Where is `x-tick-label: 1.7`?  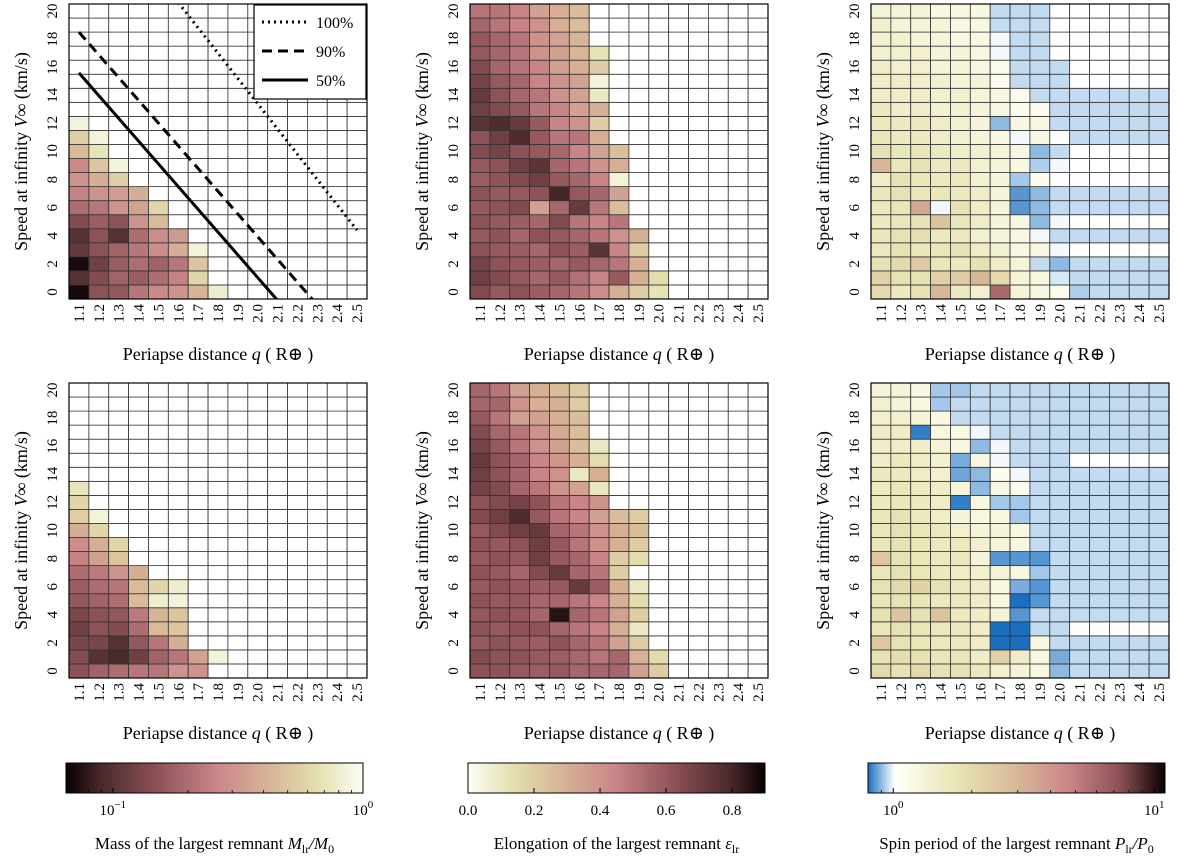 x-tick-label: 1.7 is located at coordinates (199, 692).